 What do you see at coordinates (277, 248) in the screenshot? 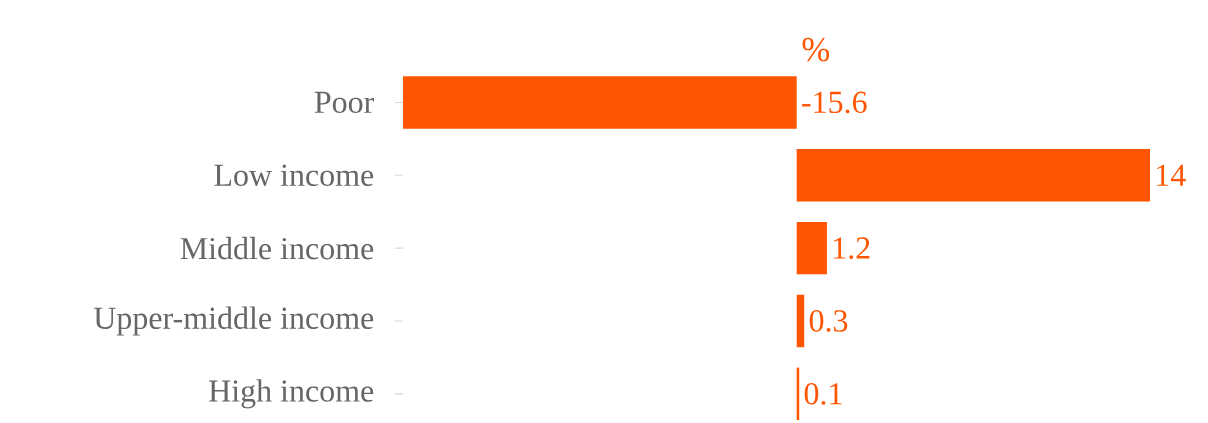
I see `y-tick-label: Middle income` at bounding box center [277, 248].